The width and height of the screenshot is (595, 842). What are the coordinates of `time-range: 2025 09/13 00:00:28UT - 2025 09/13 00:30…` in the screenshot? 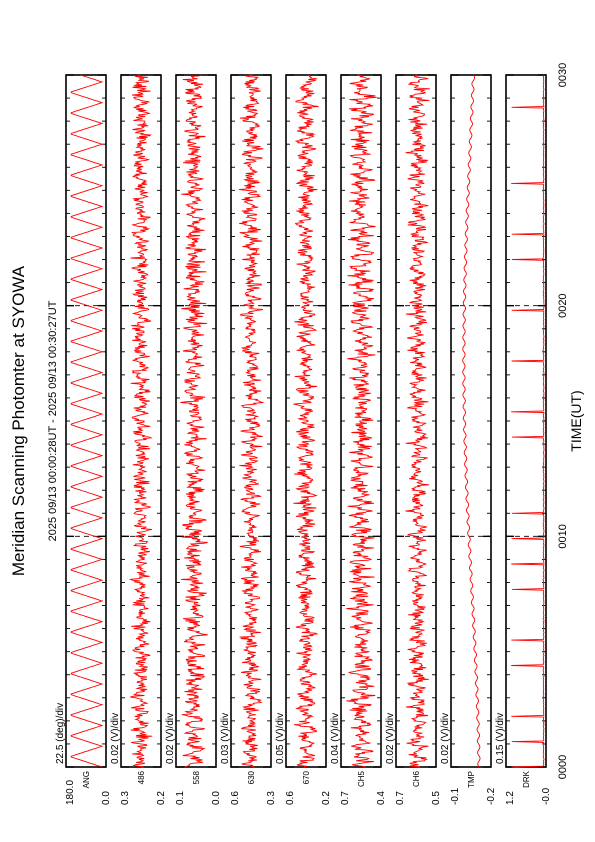 It's located at (53, 420).